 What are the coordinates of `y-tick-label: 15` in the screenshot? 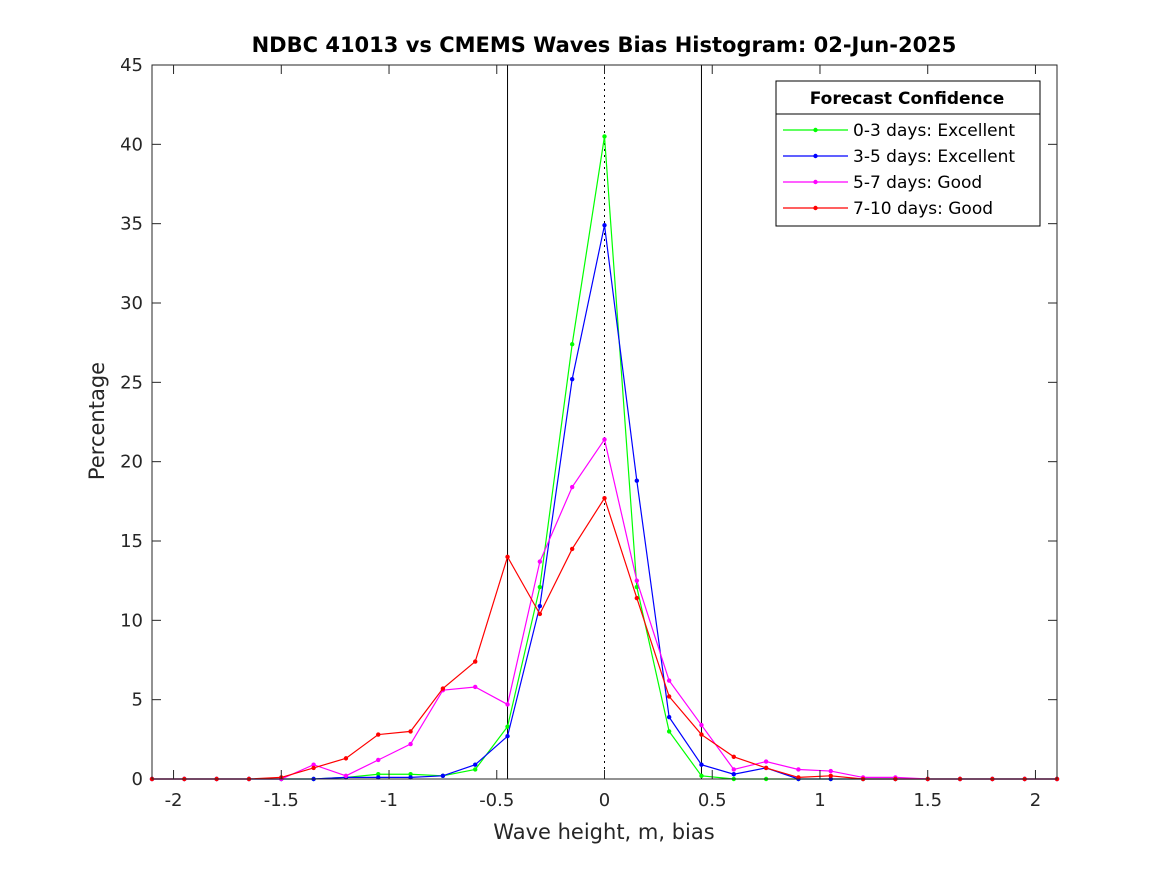 It's located at (131, 541).